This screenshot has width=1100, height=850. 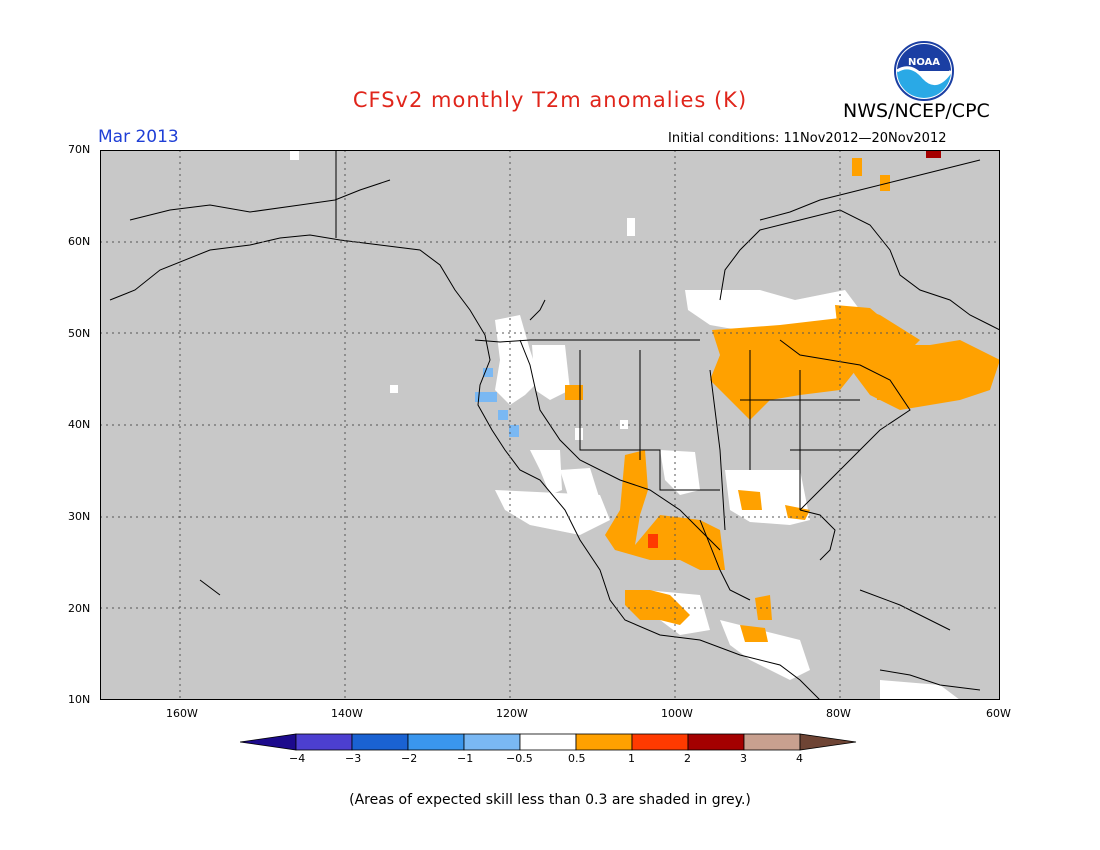 I want to click on colorbar-cell-over, so click(x=828, y=742).